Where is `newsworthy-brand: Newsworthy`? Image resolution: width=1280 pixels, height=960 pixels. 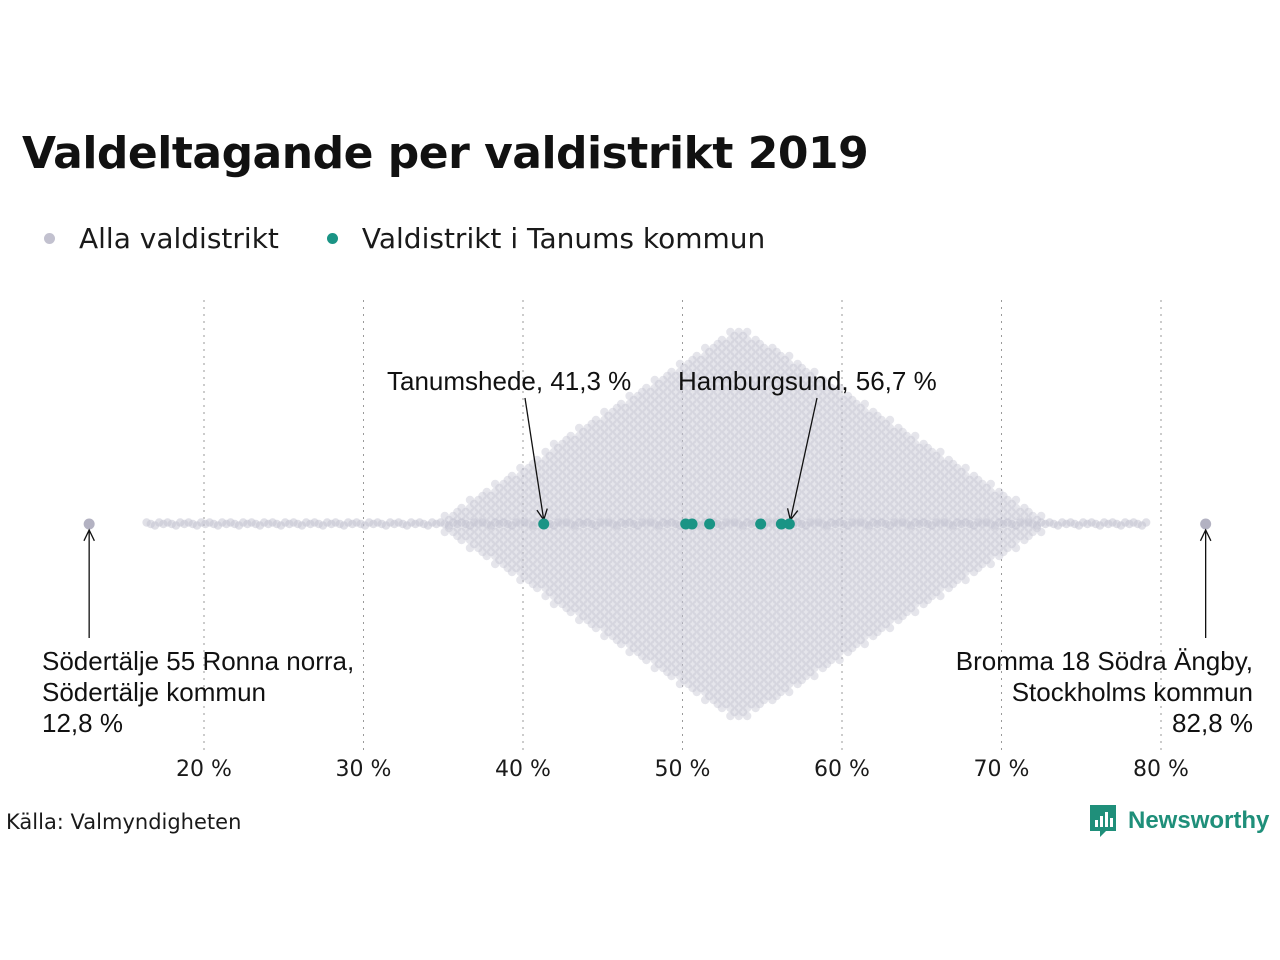 newsworthy-brand: Newsworthy is located at coordinates (1178, 821).